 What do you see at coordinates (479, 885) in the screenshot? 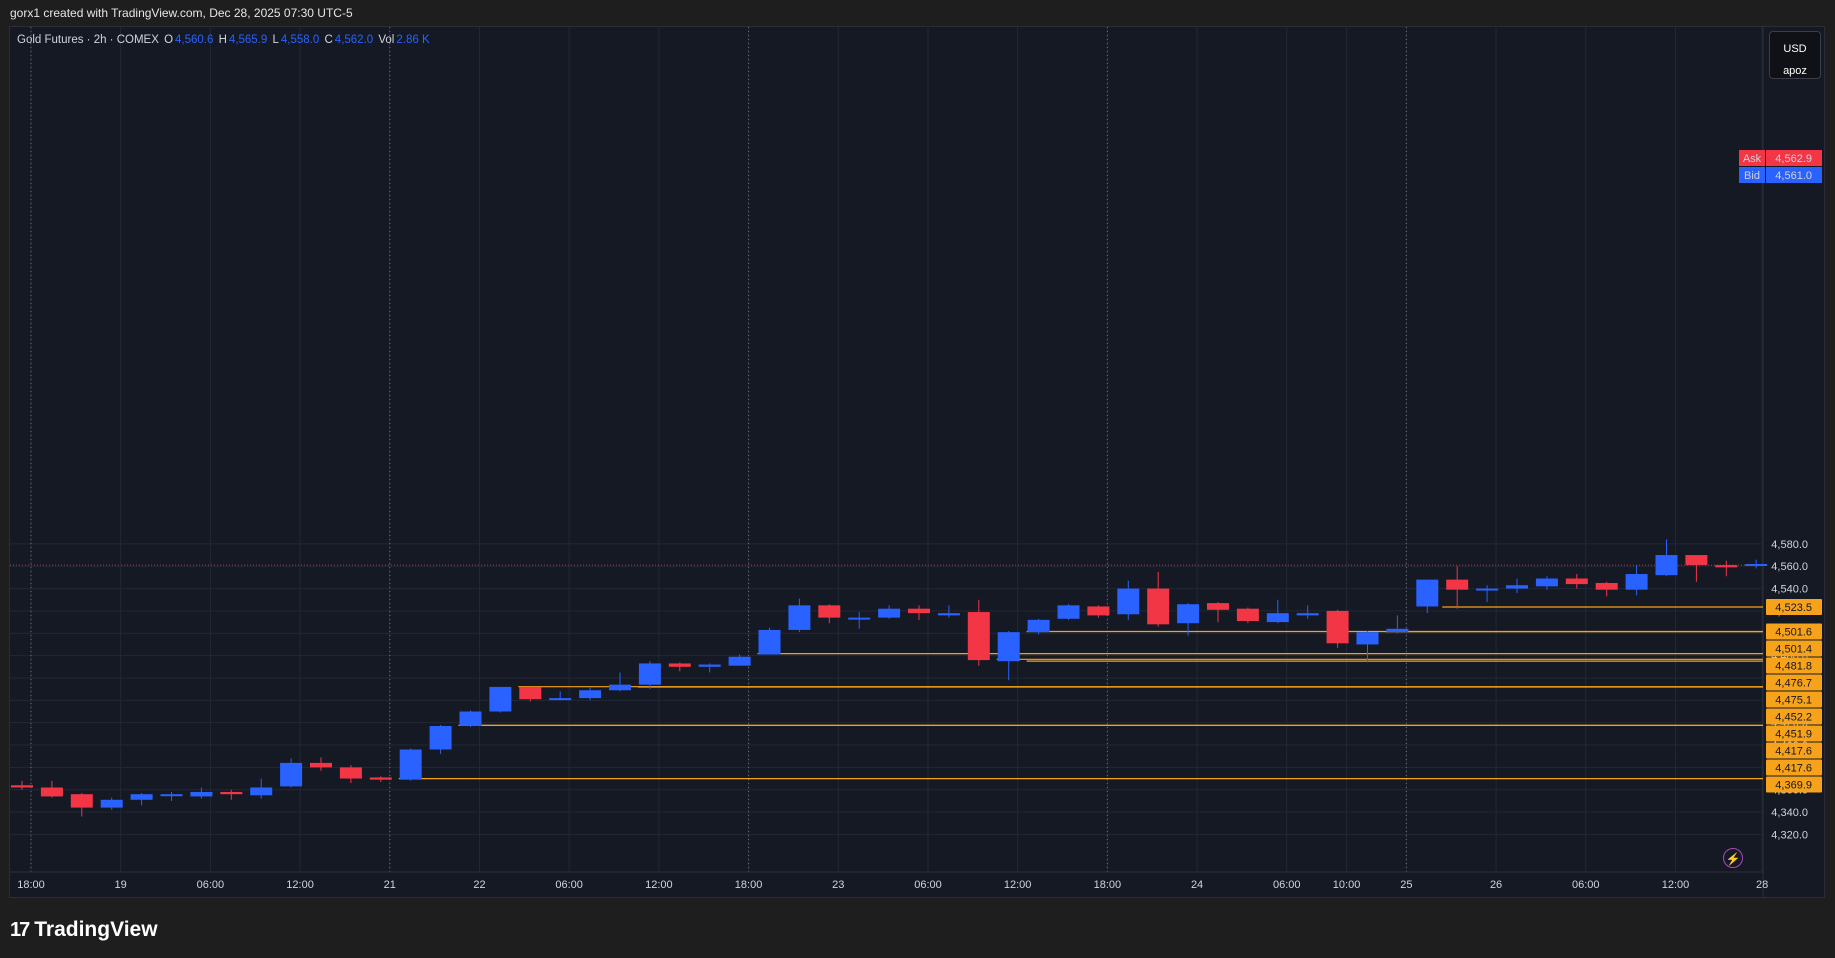
I see `time-axis-label: 22` at bounding box center [479, 885].